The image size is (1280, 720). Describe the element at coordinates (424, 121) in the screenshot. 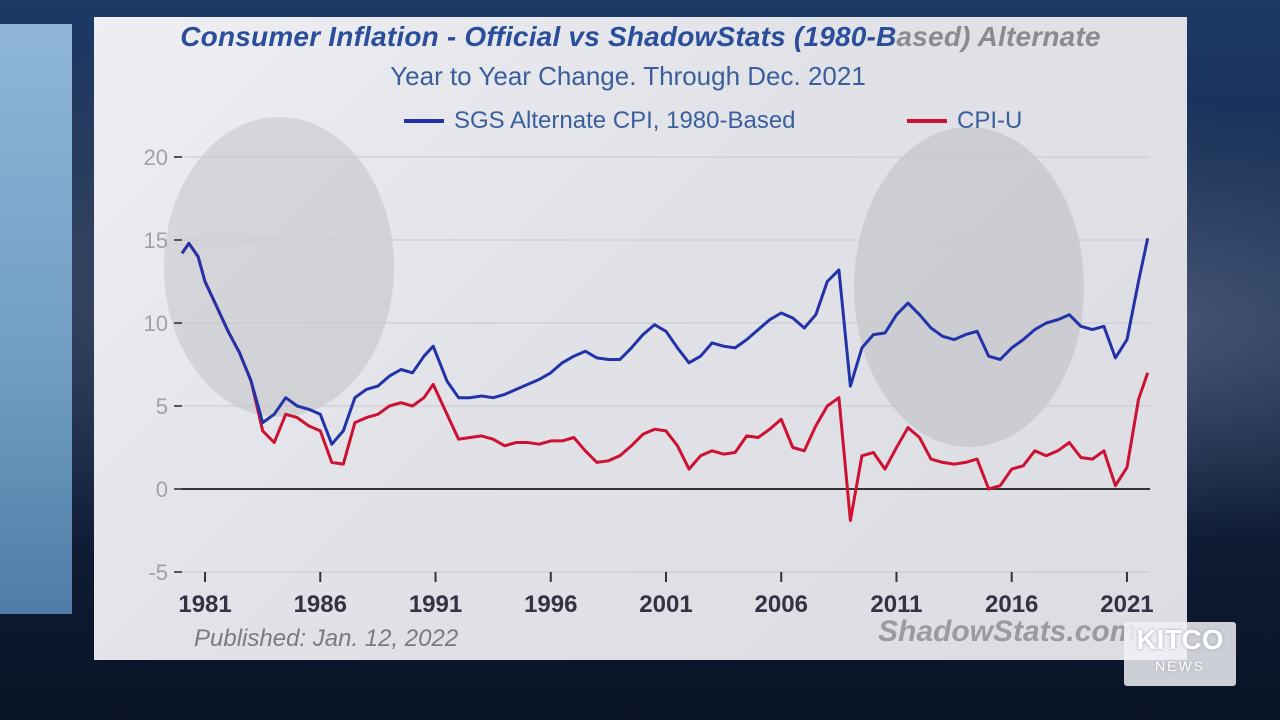

I see `legend-swatch-sgs` at that location.